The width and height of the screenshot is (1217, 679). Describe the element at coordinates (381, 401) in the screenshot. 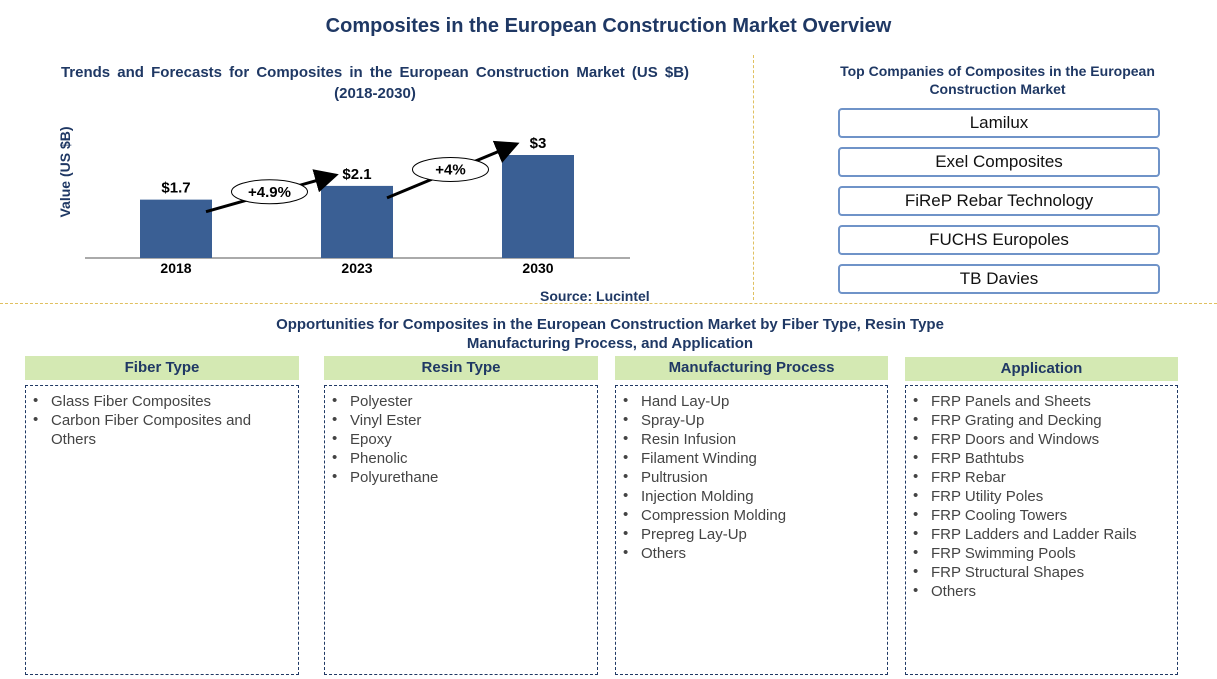

I see `list-item: Polyester` at that location.